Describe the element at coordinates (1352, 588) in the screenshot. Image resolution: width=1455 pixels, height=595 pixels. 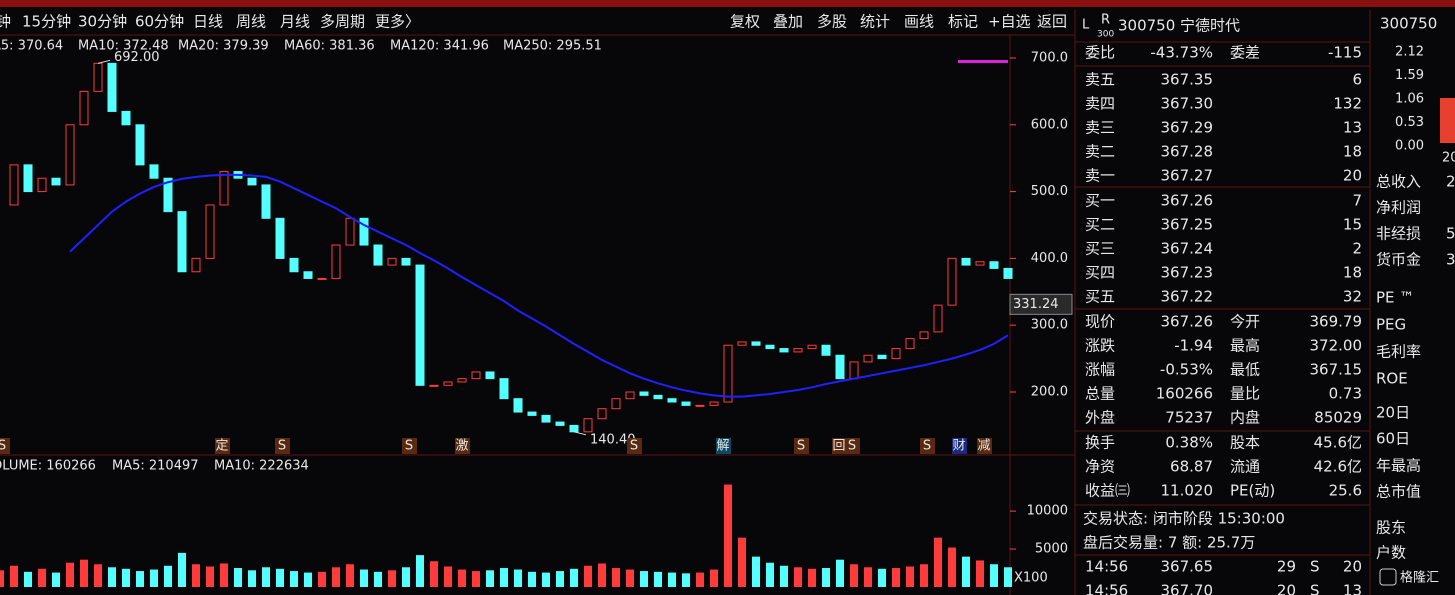
I see `trade-count: 13` at that location.